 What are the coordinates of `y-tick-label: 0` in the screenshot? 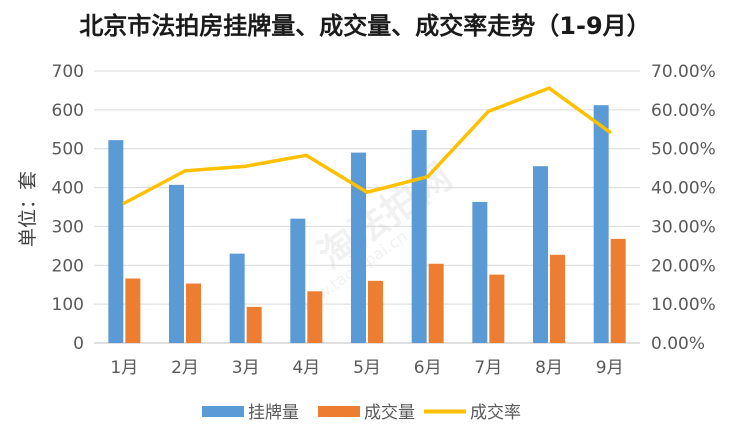 It's located at (78, 344).